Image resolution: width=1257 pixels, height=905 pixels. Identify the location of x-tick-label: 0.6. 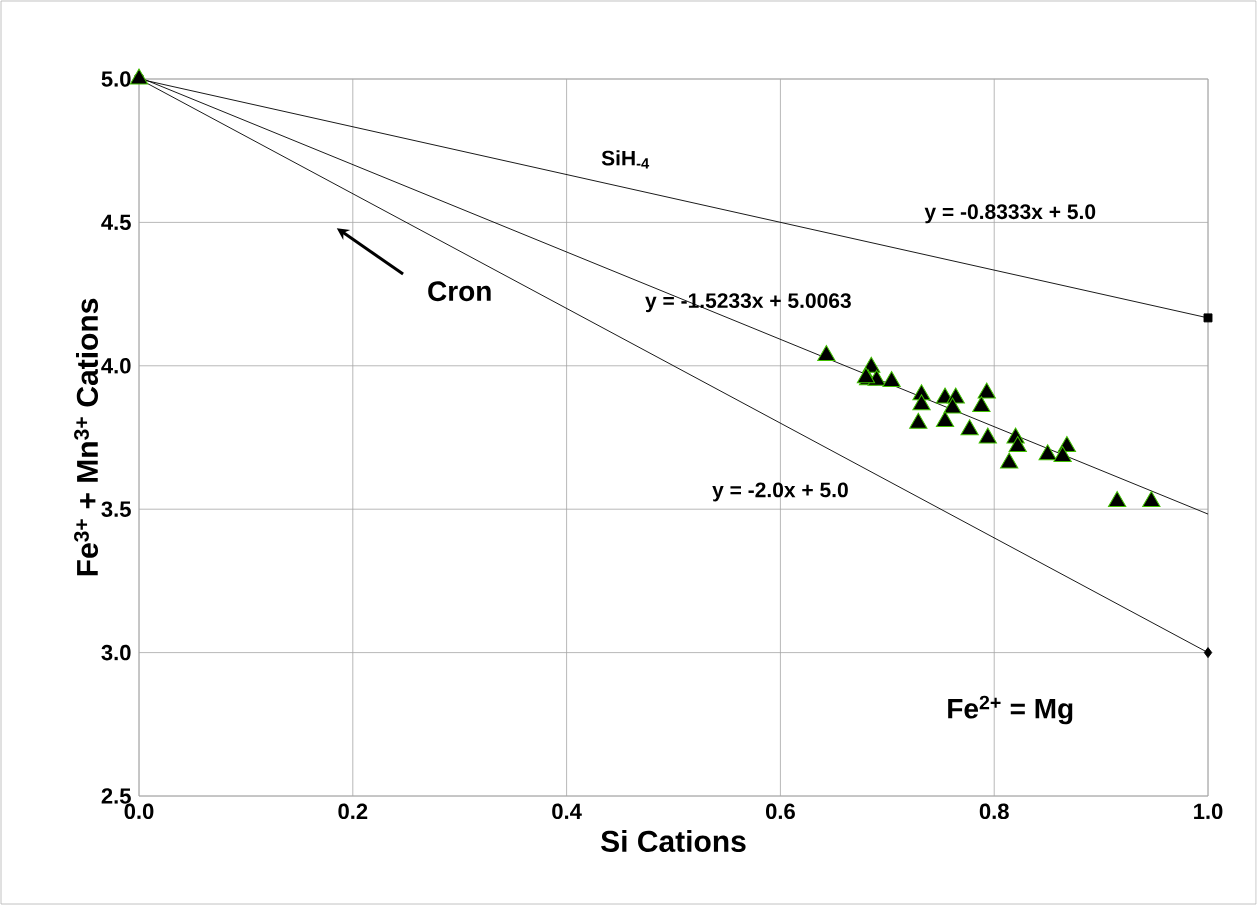
(780, 811).